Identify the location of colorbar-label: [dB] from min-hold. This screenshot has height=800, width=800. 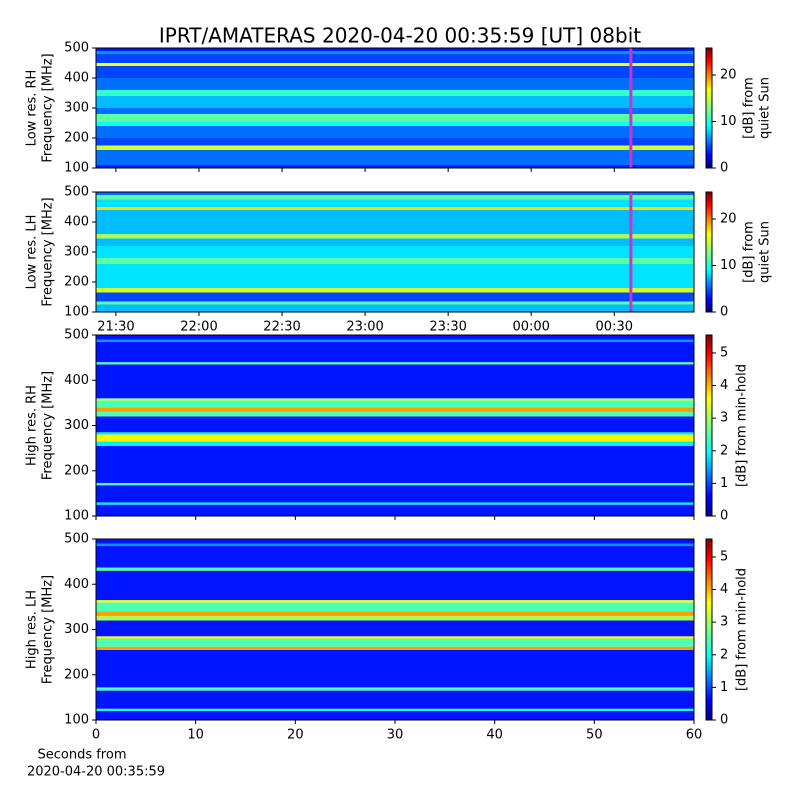
(742, 425).